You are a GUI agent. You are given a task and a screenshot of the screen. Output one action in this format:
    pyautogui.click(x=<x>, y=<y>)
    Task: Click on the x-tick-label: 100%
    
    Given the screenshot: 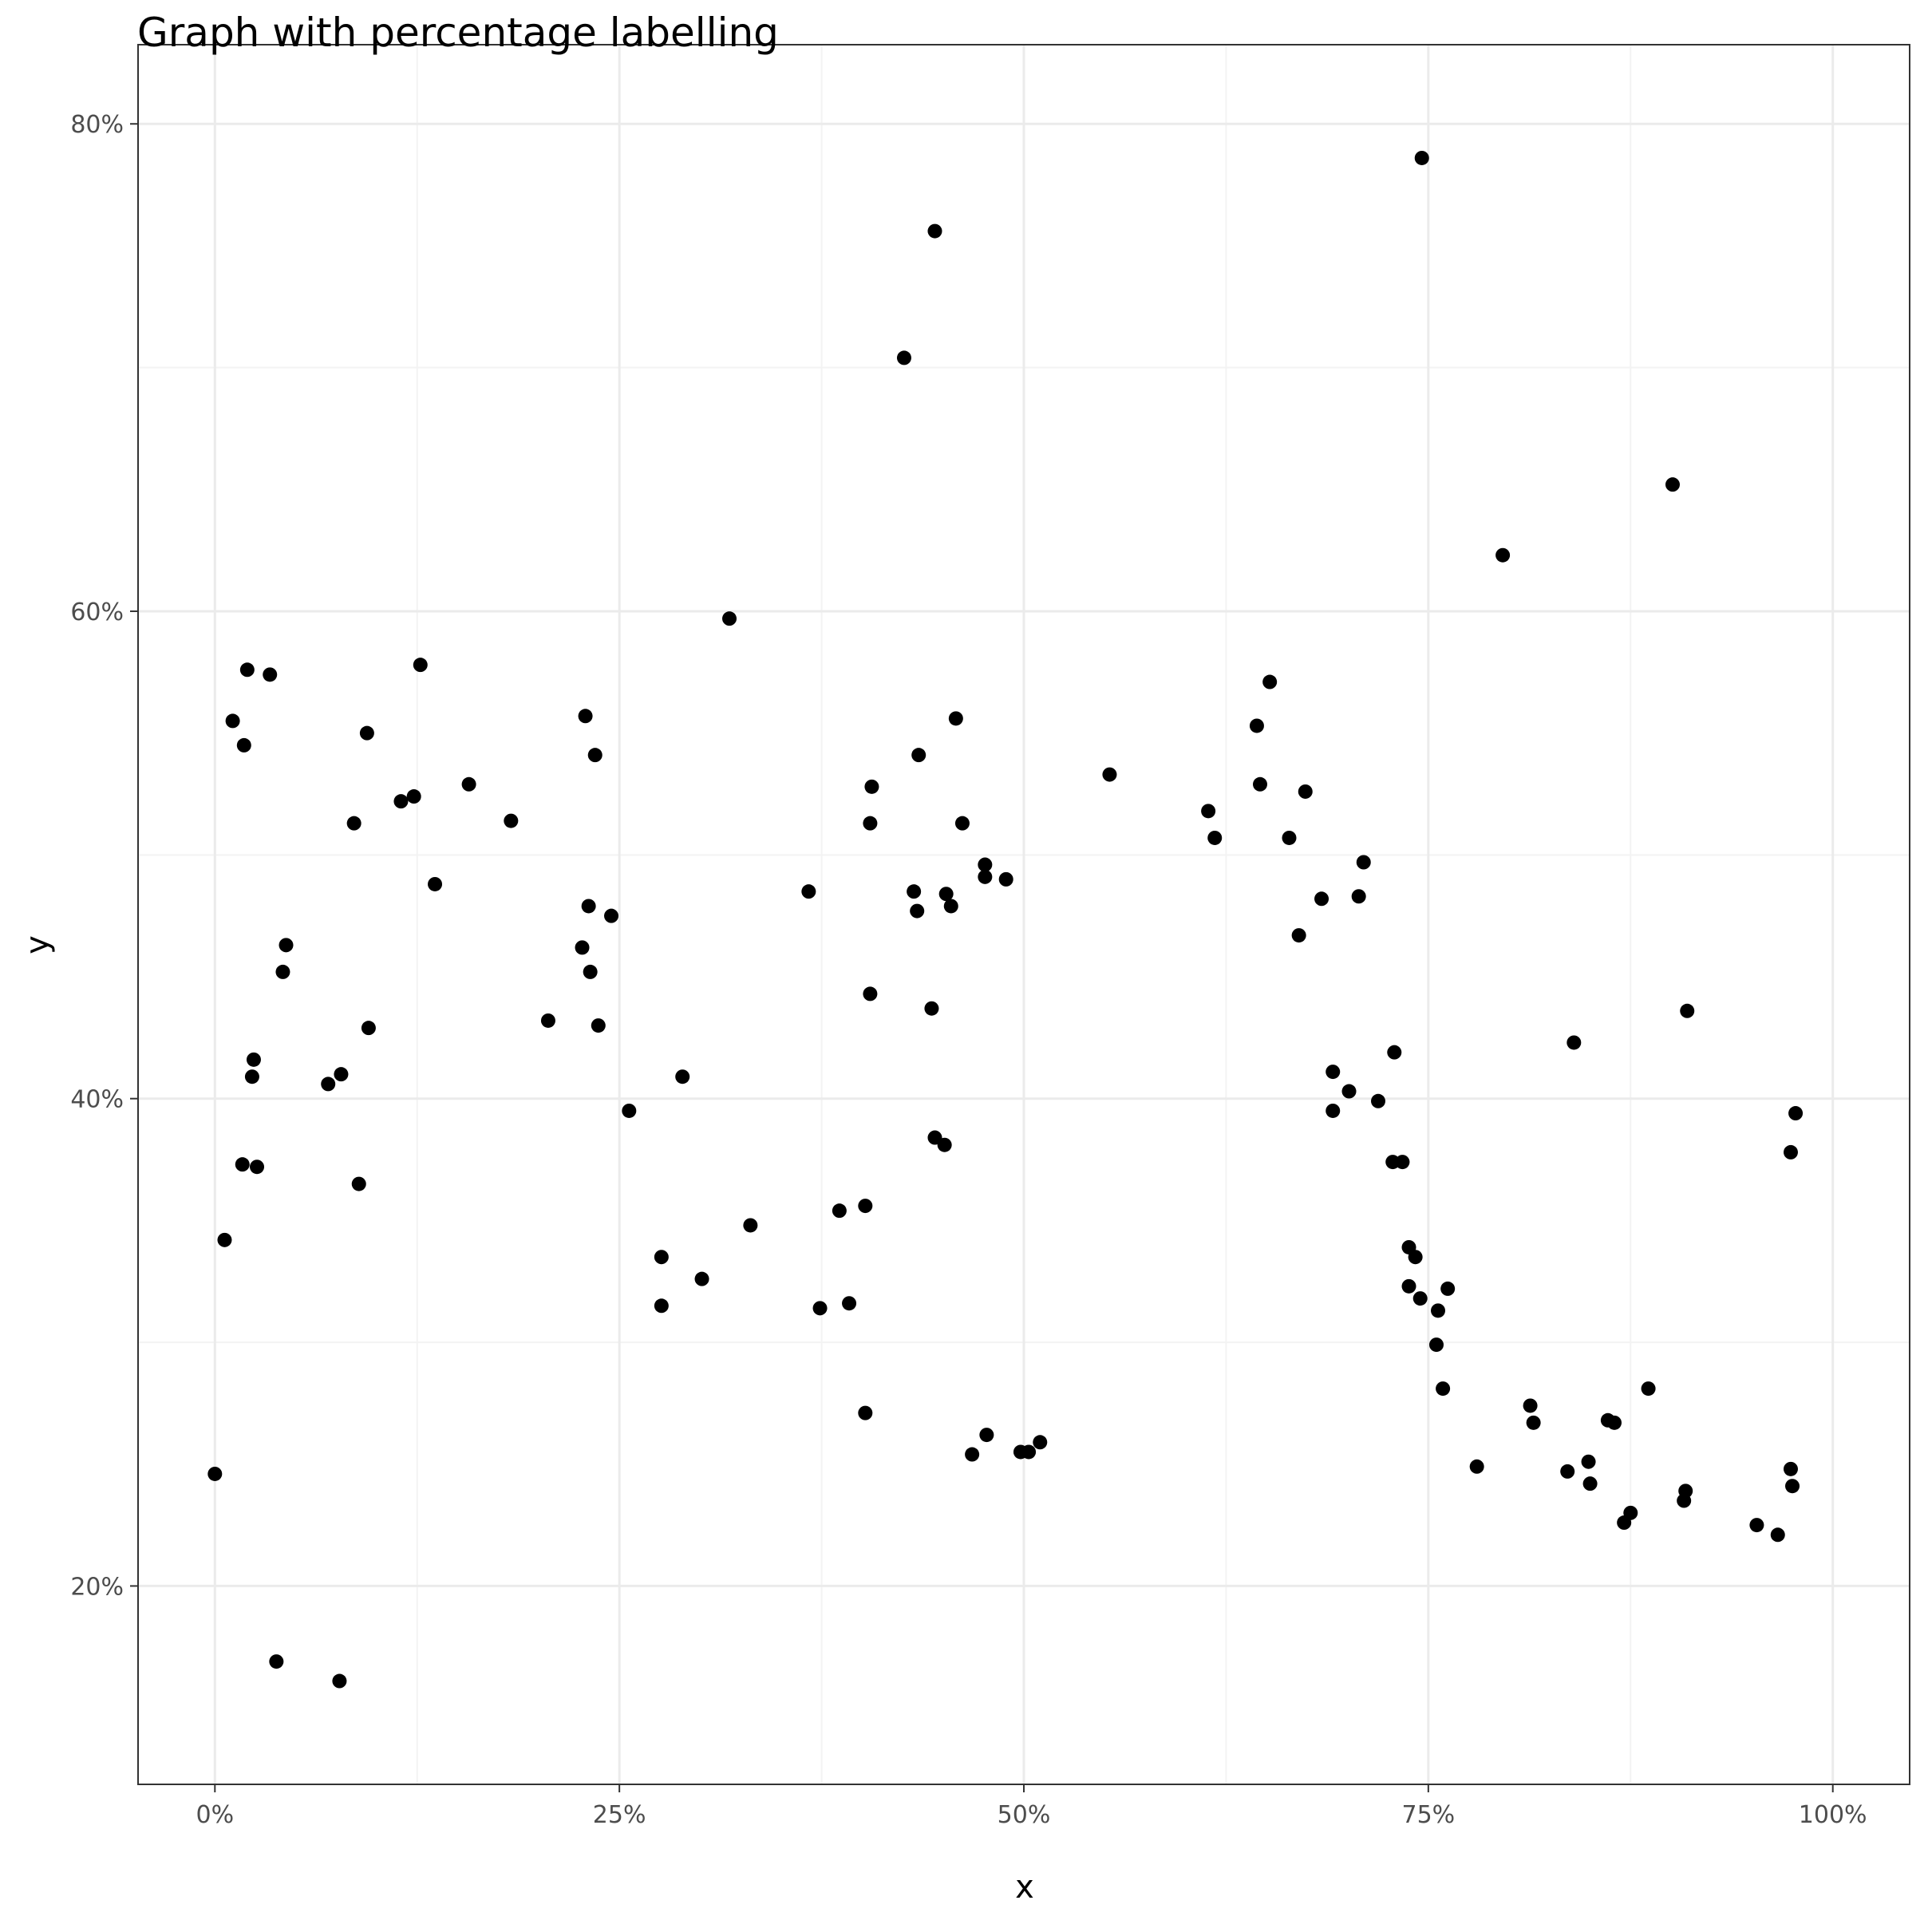 What is the action you would take?
    pyautogui.click(x=1833, y=1815)
    